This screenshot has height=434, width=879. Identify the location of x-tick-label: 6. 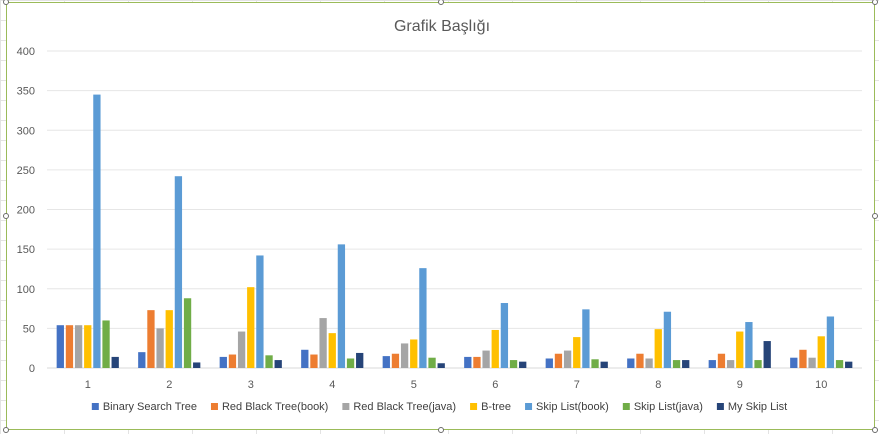
(495, 385).